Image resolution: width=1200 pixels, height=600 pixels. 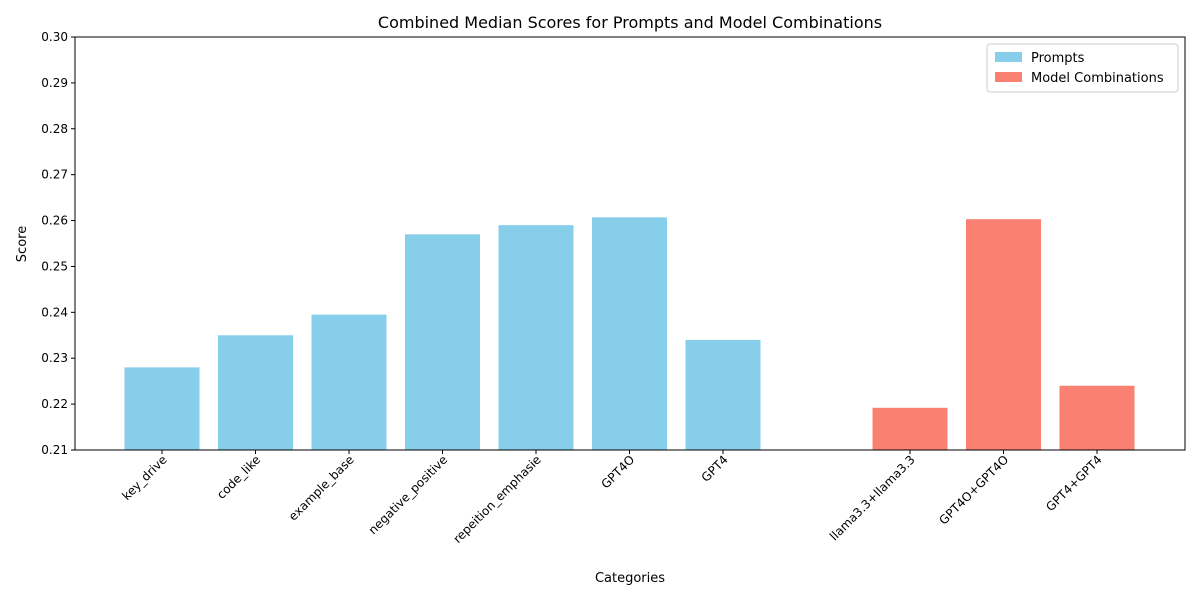 I want to click on x-tick-label: GPT4+GPT4, so click(x=1074, y=484).